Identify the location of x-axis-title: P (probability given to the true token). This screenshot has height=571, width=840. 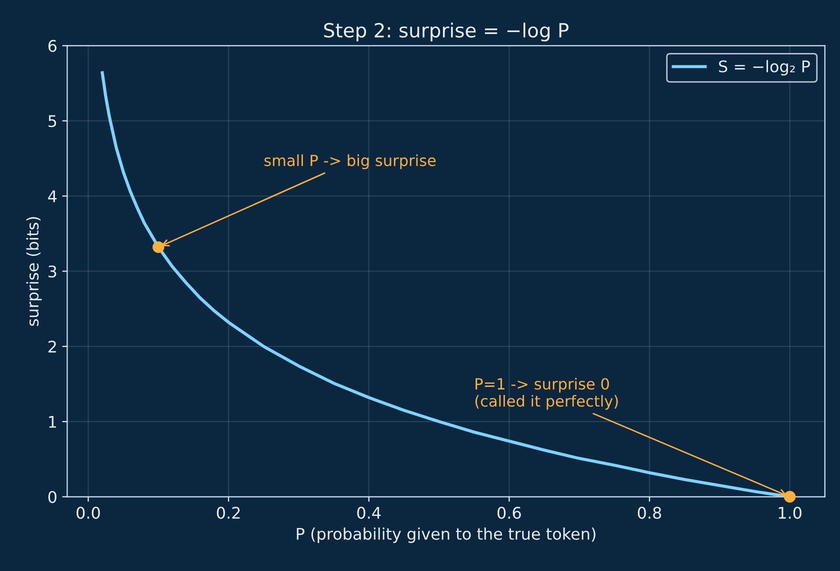
(446, 535).